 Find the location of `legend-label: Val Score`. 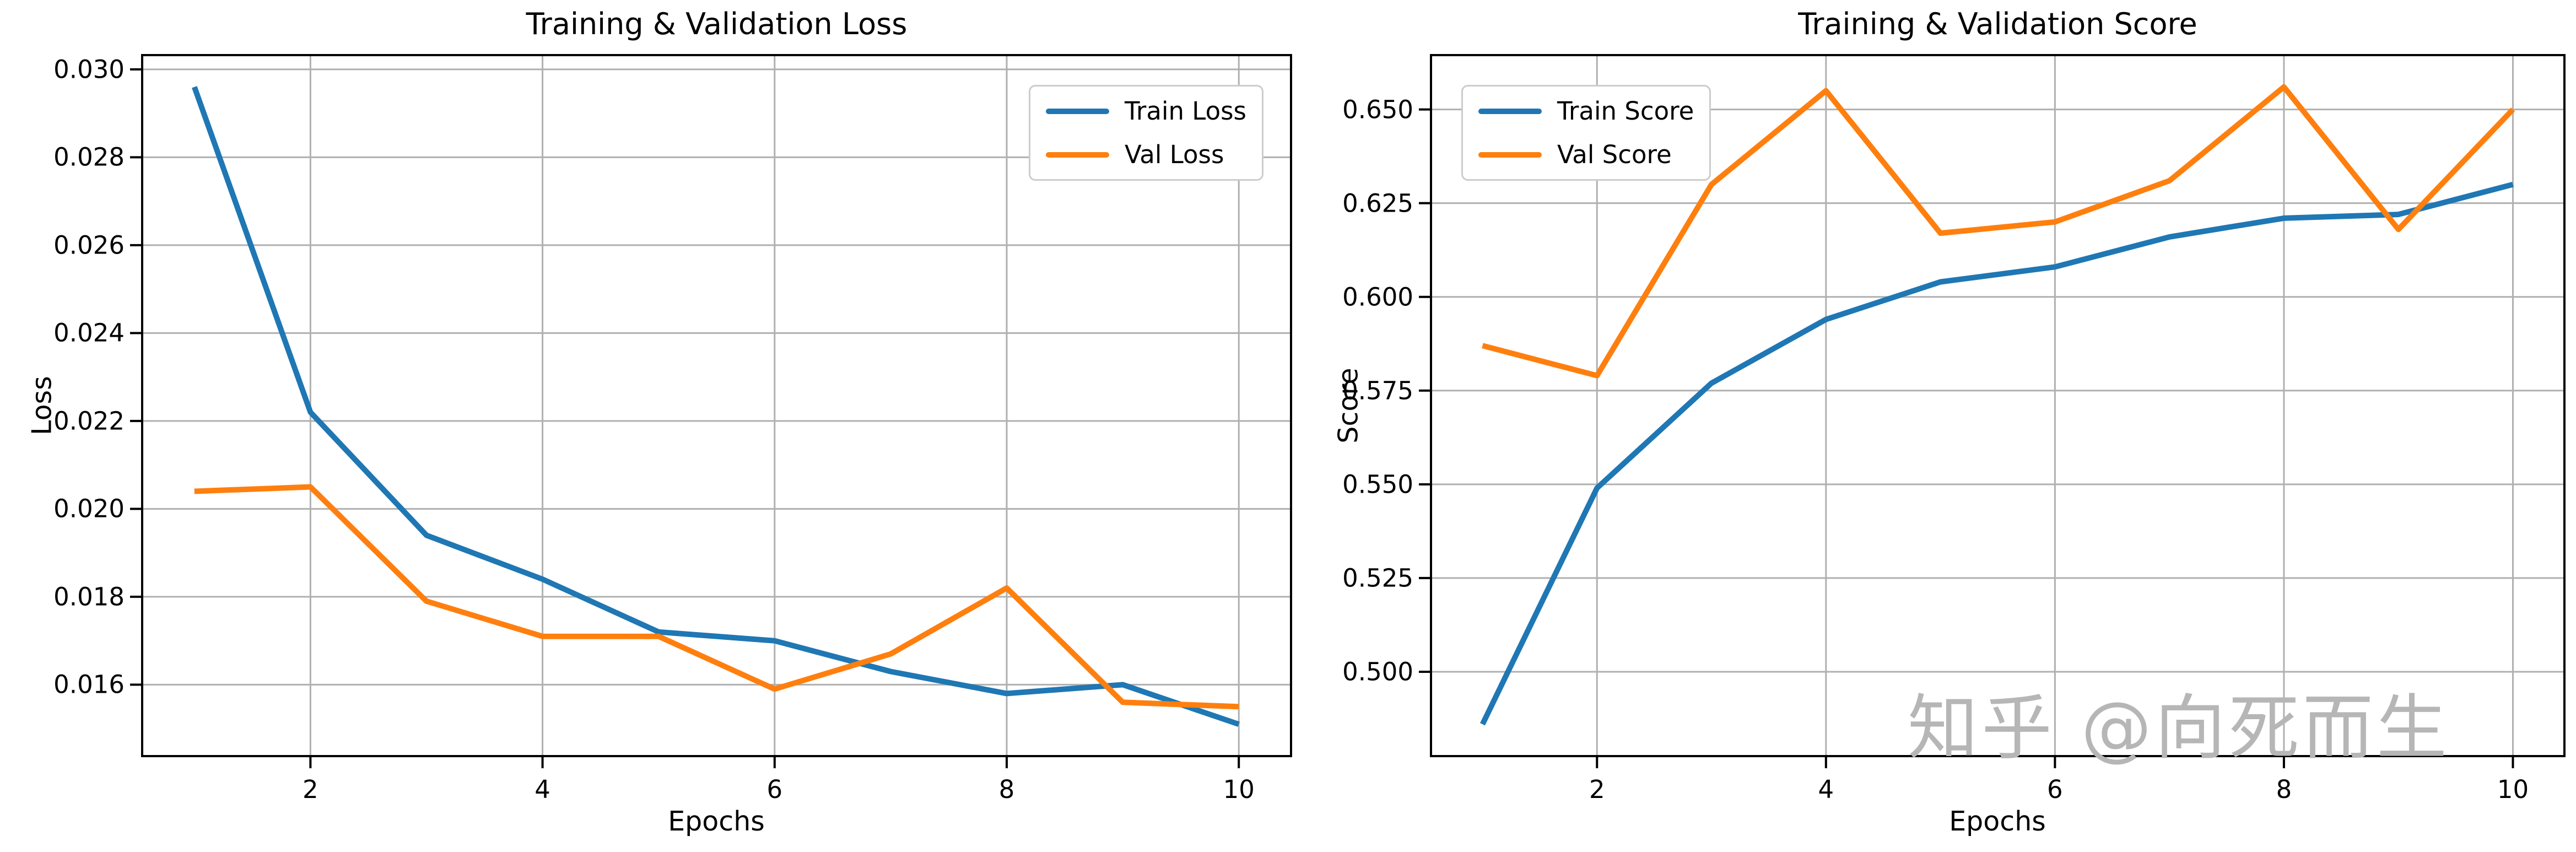

legend-label: Val Score is located at coordinates (1614, 155).